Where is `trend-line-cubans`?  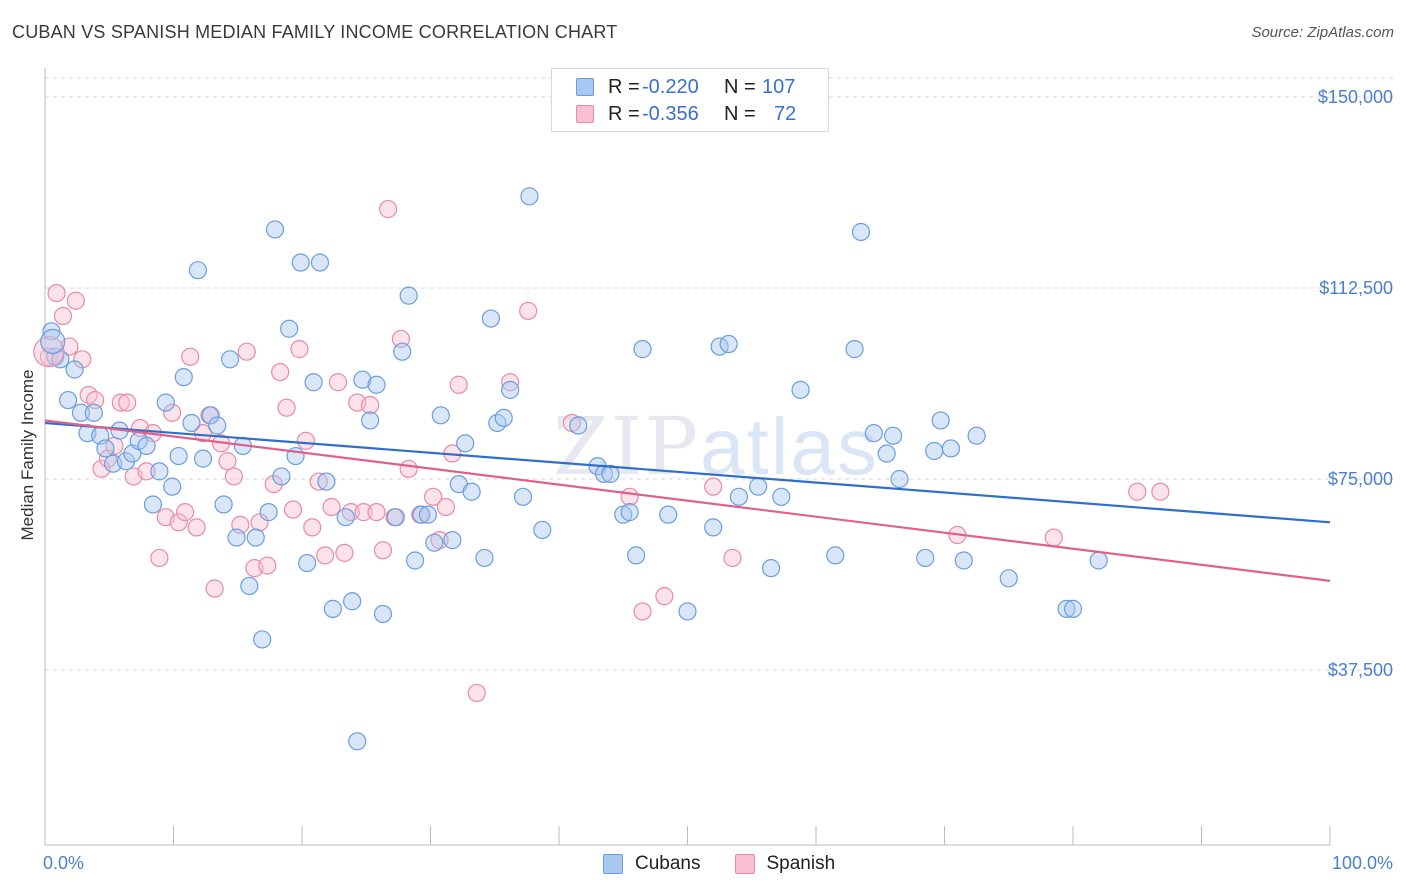 trend-line-cubans is located at coordinates (687, 472).